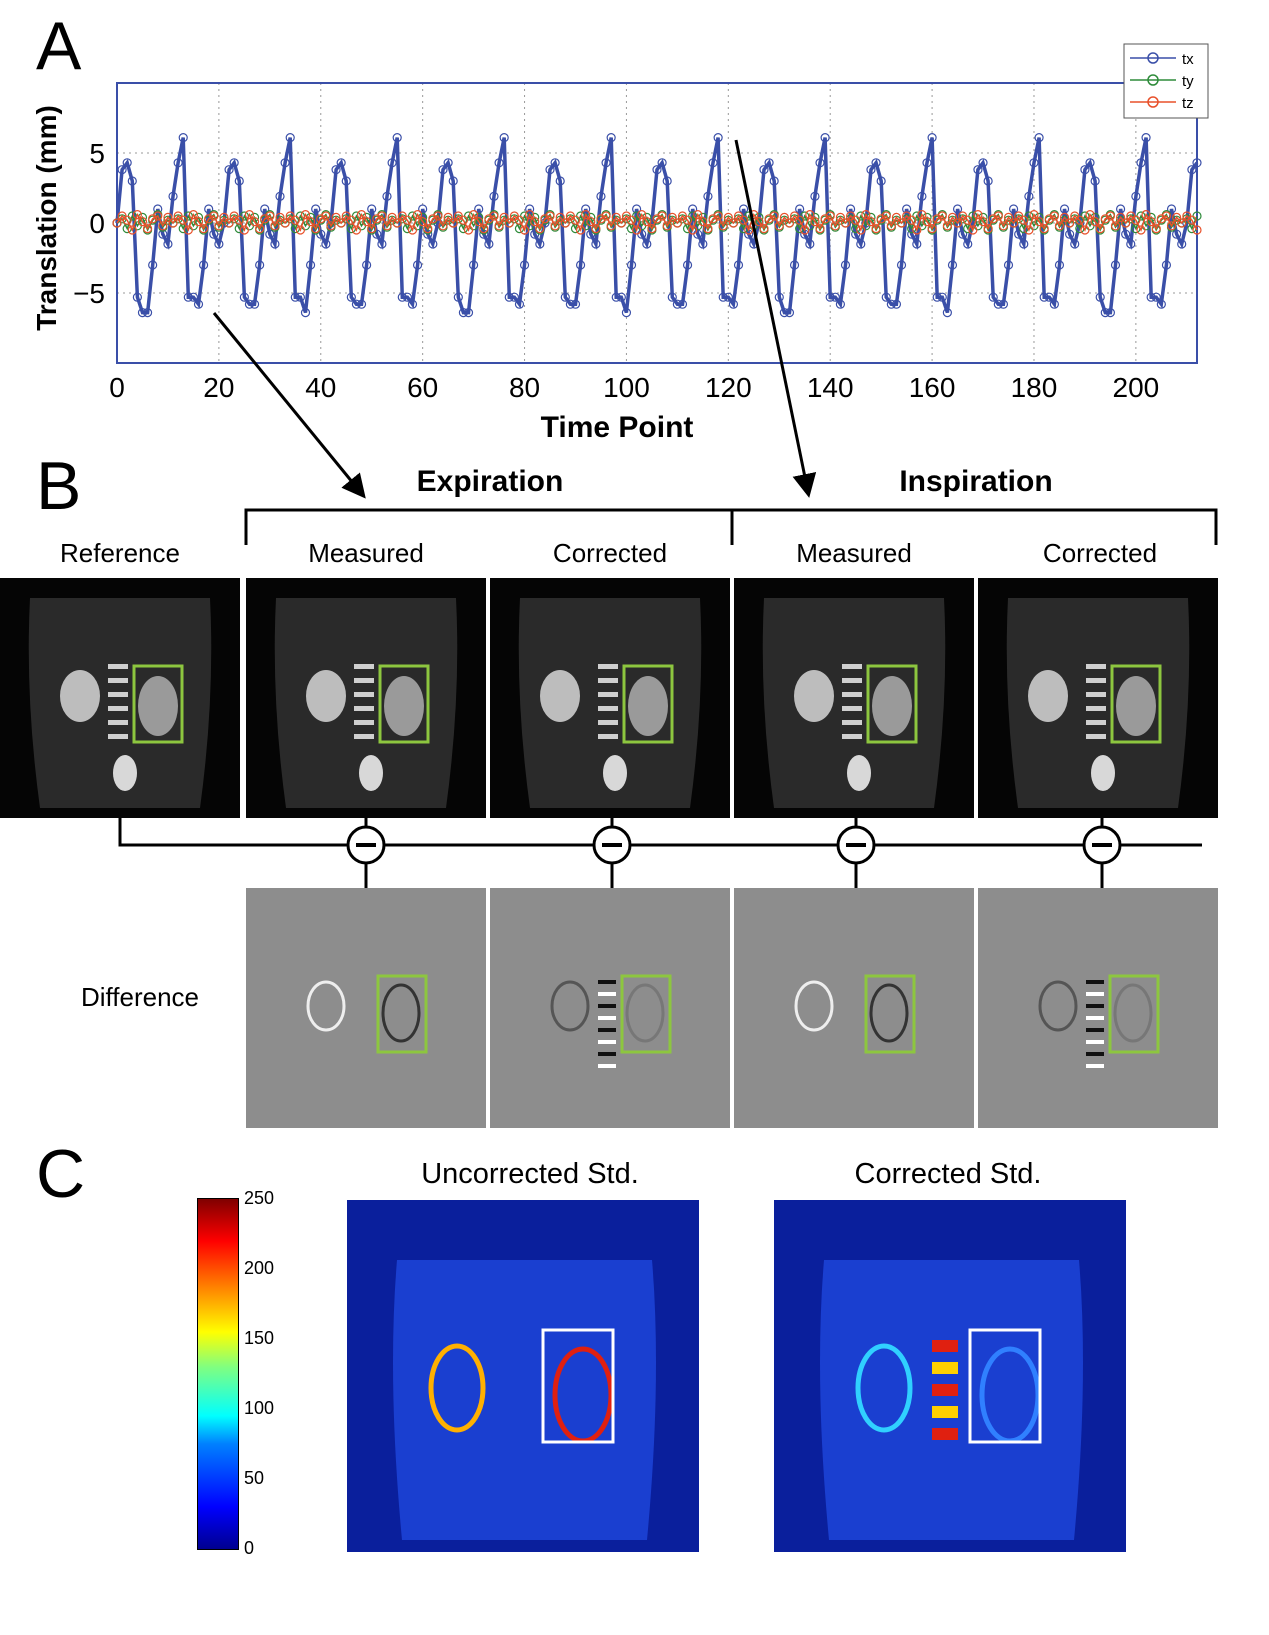 This screenshot has width=1269, height=1635. I want to click on panel-label-b: B, so click(59, 486).